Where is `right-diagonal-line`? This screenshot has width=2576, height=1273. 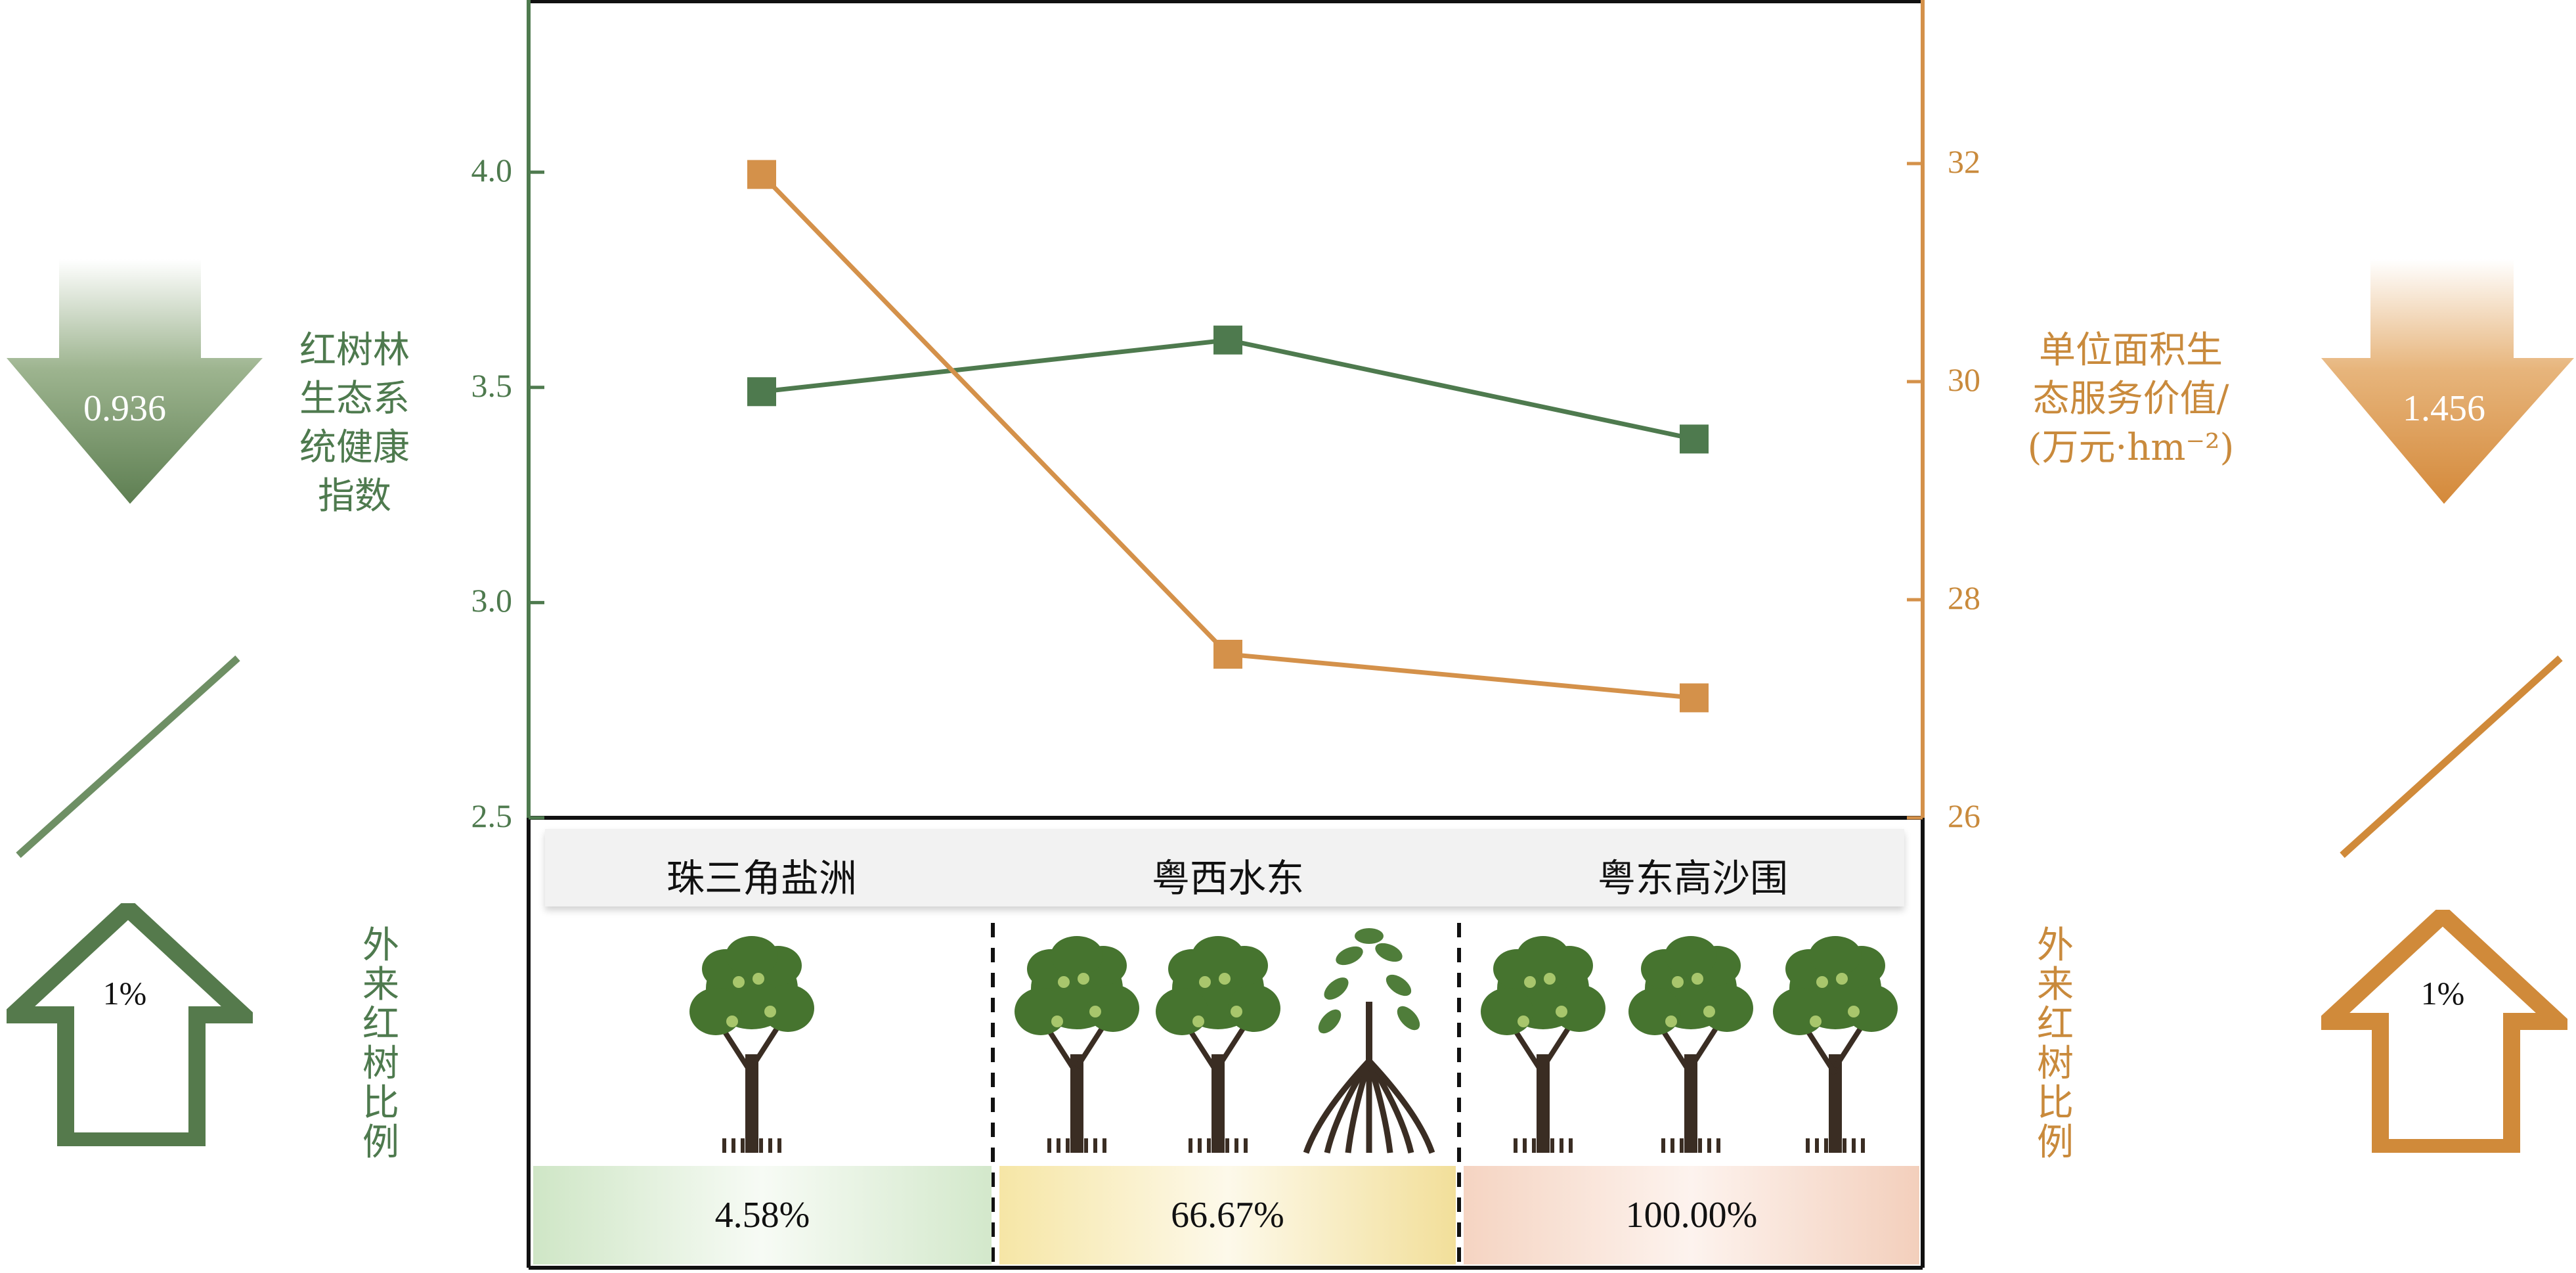 right-diagonal-line is located at coordinates (2451, 757).